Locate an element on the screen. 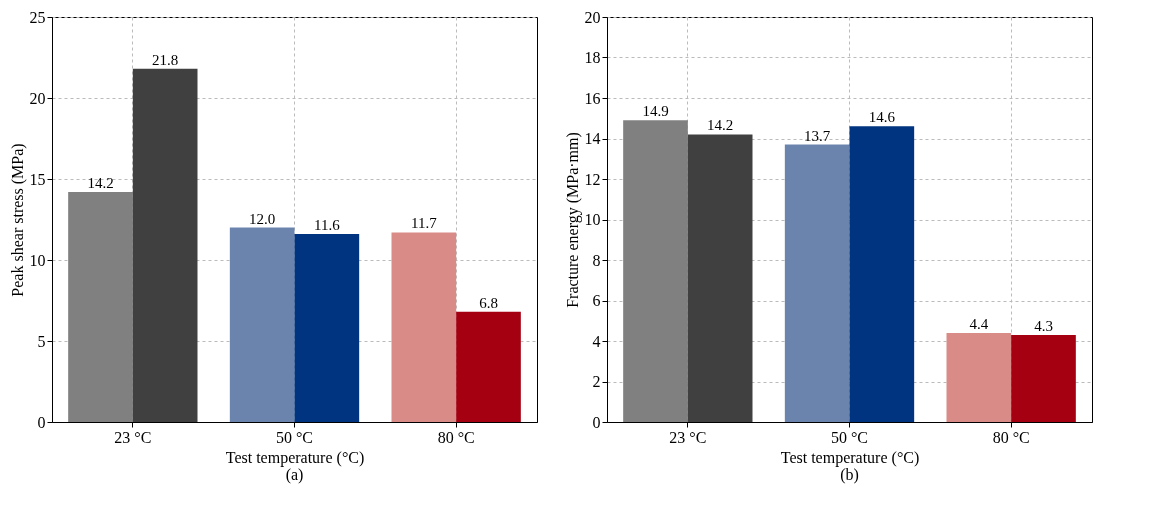  data-label: 11.7 is located at coordinates (424, 223).